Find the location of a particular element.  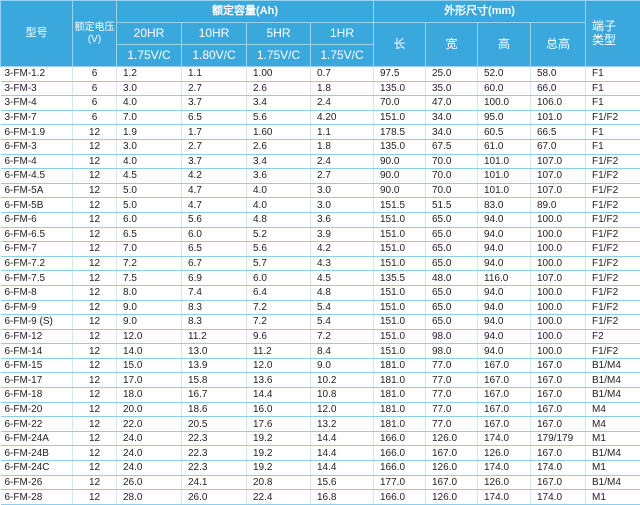

cell-total-height: 58.0 is located at coordinates (558, 74).